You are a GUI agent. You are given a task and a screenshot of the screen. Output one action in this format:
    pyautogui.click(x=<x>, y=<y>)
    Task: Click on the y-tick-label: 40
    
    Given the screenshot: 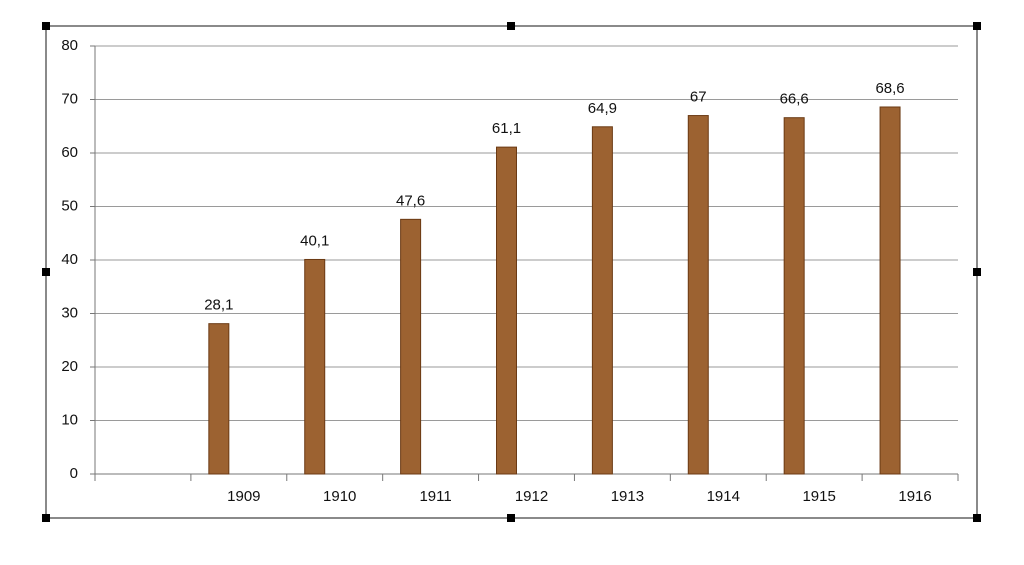 What is the action you would take?
    pyautogui.click(x=69, y=259)
    